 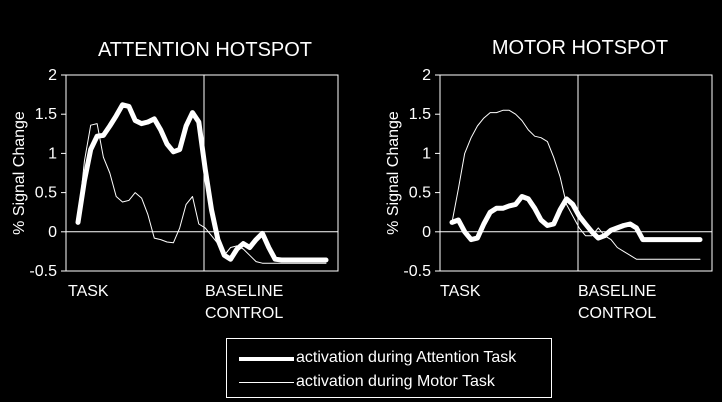 I want to click on legend-label-motor: activation during Motor Task, so click(x=395, y=381).